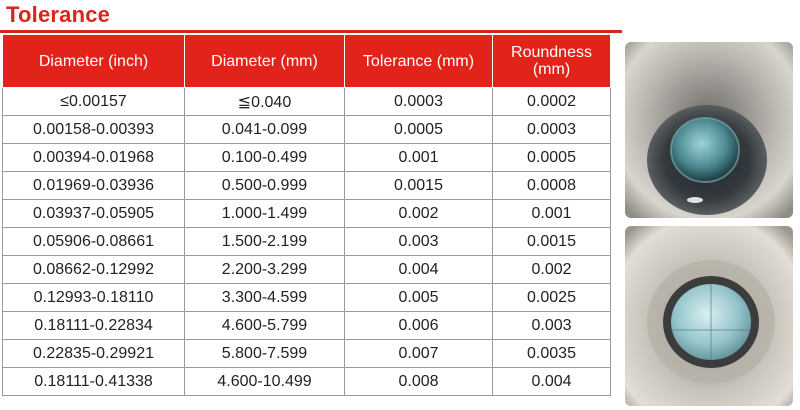 The height and width of the screenshot is (410, 800). I want to click on table-row: 0.01969-0.03936 0.500-0.999 0.0015 0.0008, so click(306, 185).